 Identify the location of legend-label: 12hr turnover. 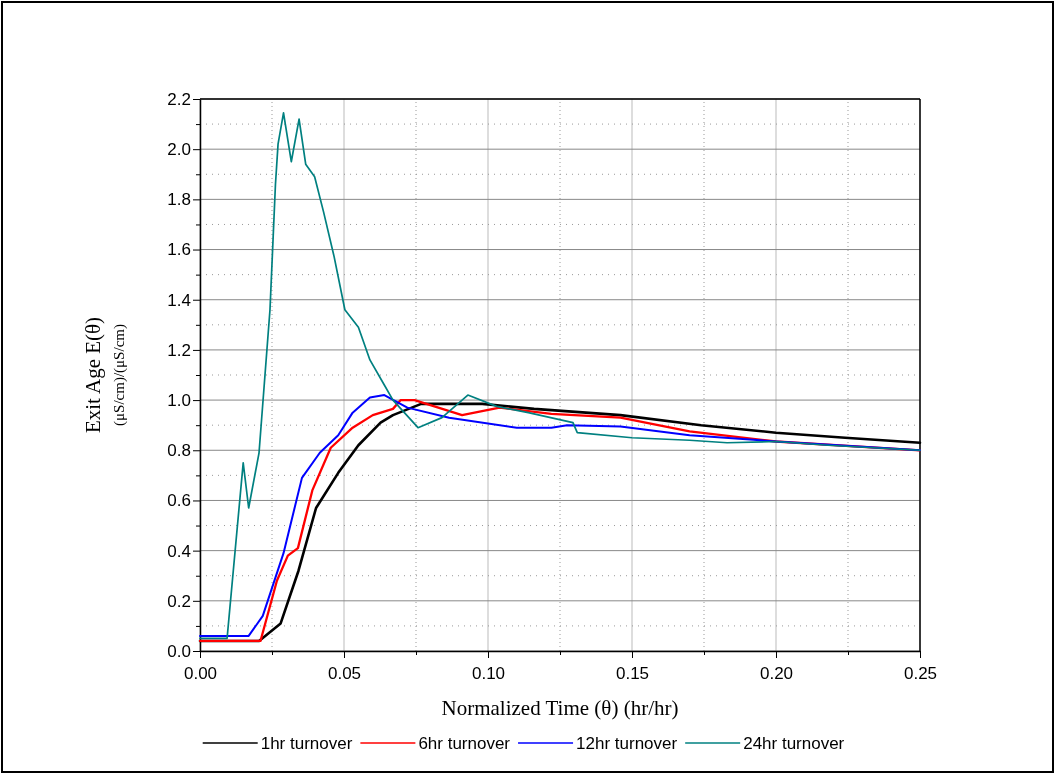
(627, 743).